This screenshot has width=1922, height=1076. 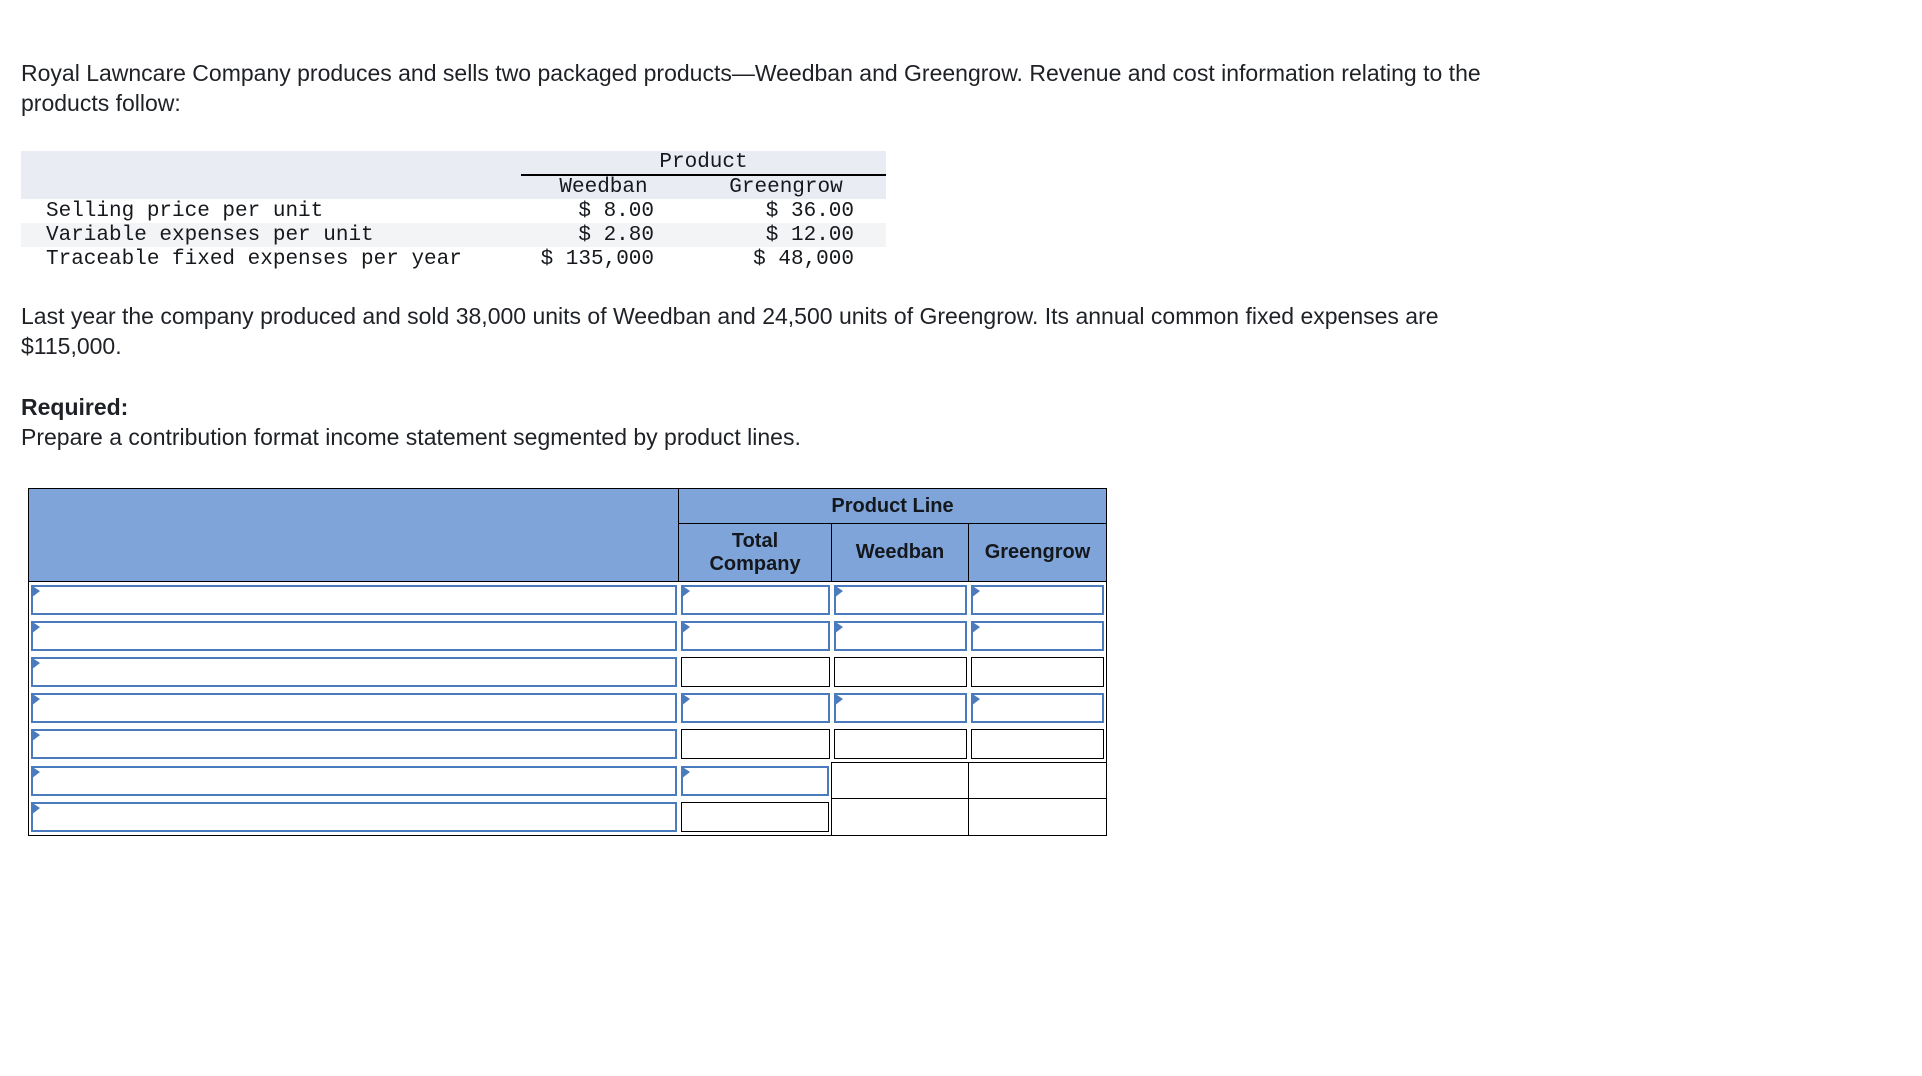 I want to click on column-header-row: Total Company Weedban Greengrow, so click(x=568, y=552).